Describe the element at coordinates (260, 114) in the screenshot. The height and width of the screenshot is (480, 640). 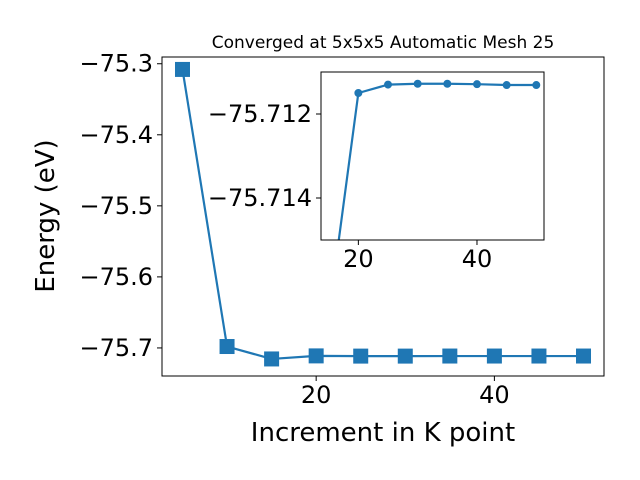
I see `inset-y-tick-label: −75.712` at that location.